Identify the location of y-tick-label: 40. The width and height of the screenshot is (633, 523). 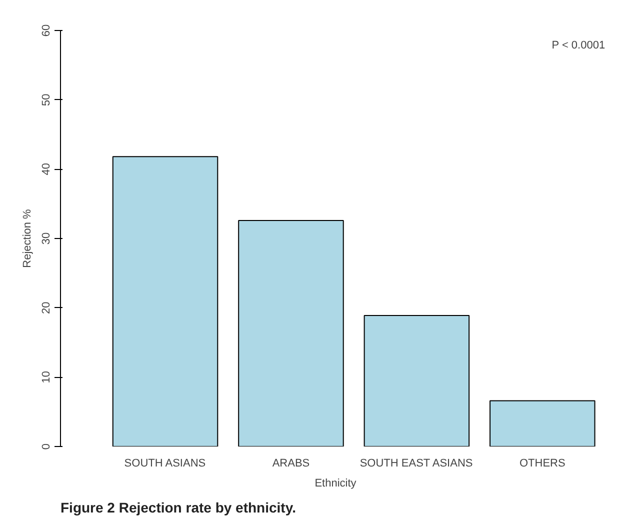
(46, 169).